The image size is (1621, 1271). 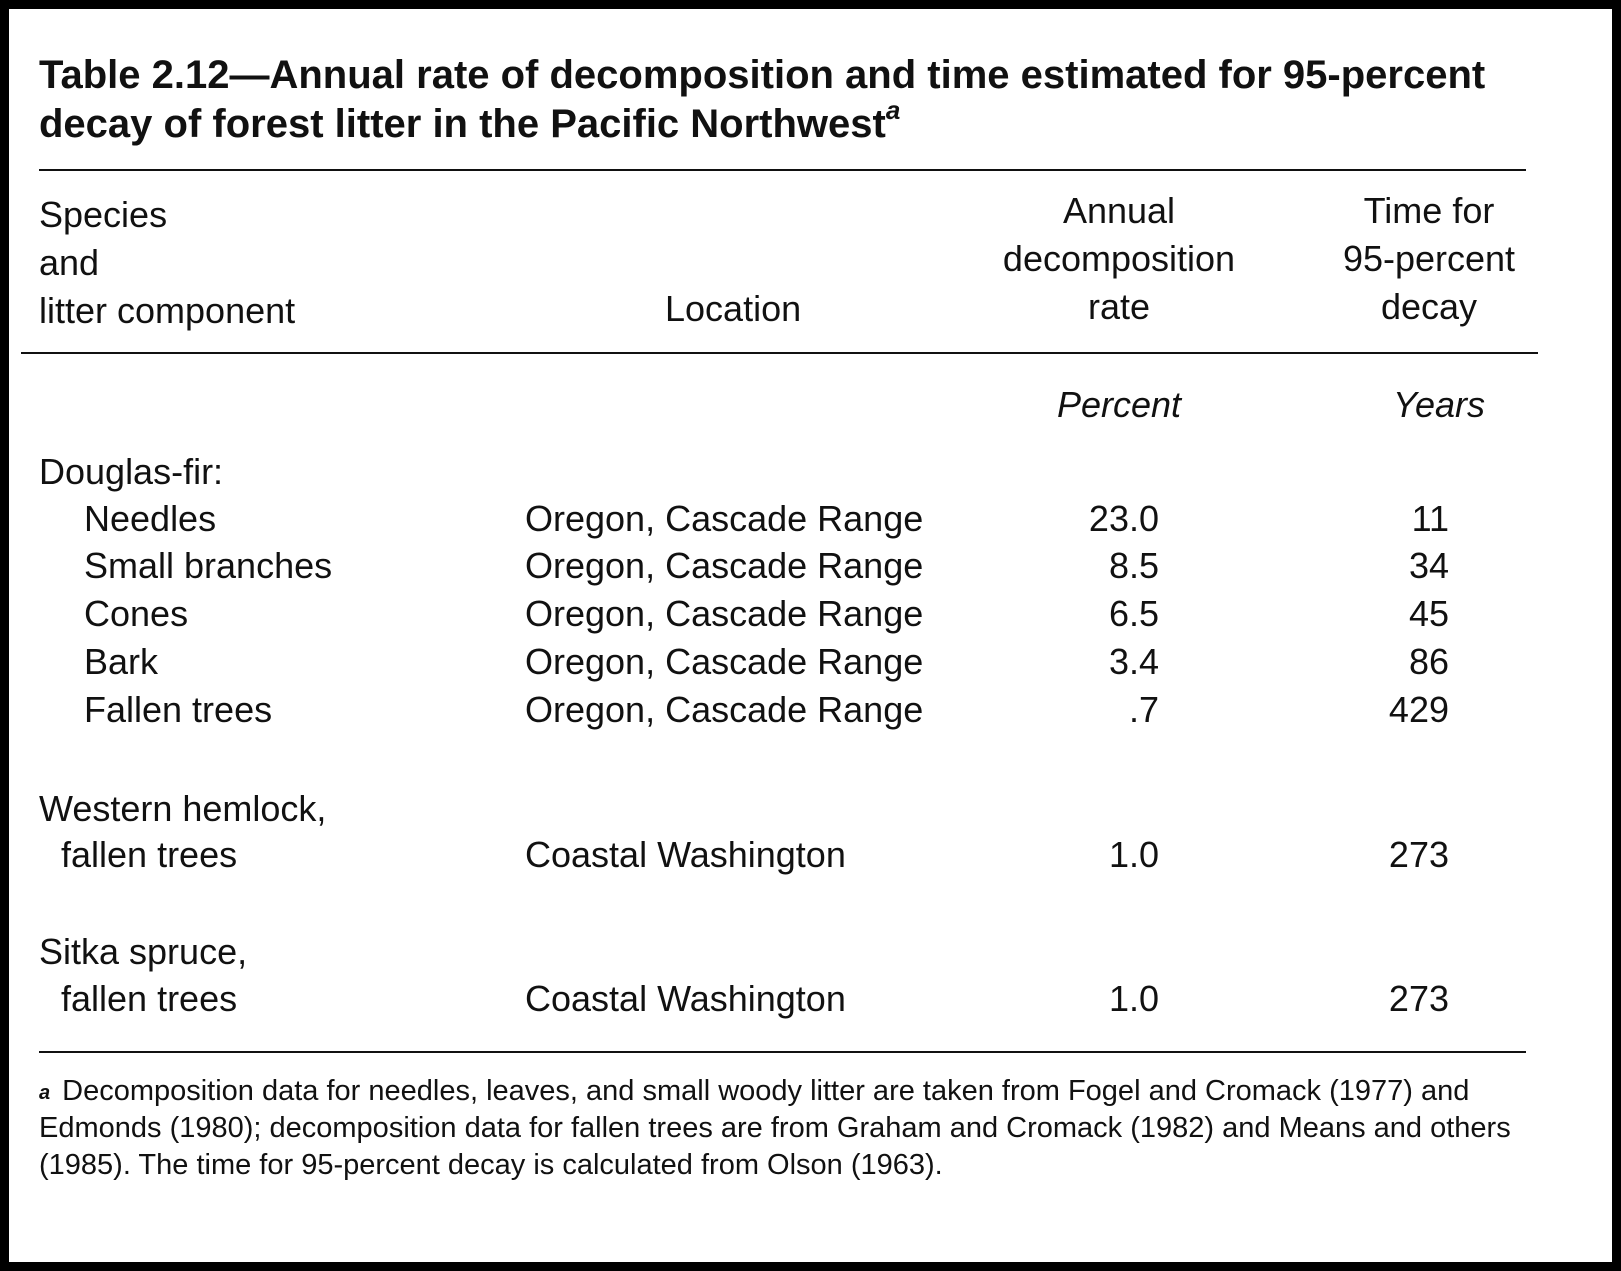 I want to click on group-heading: Sitka spruce,, so click(x=143, y=951).